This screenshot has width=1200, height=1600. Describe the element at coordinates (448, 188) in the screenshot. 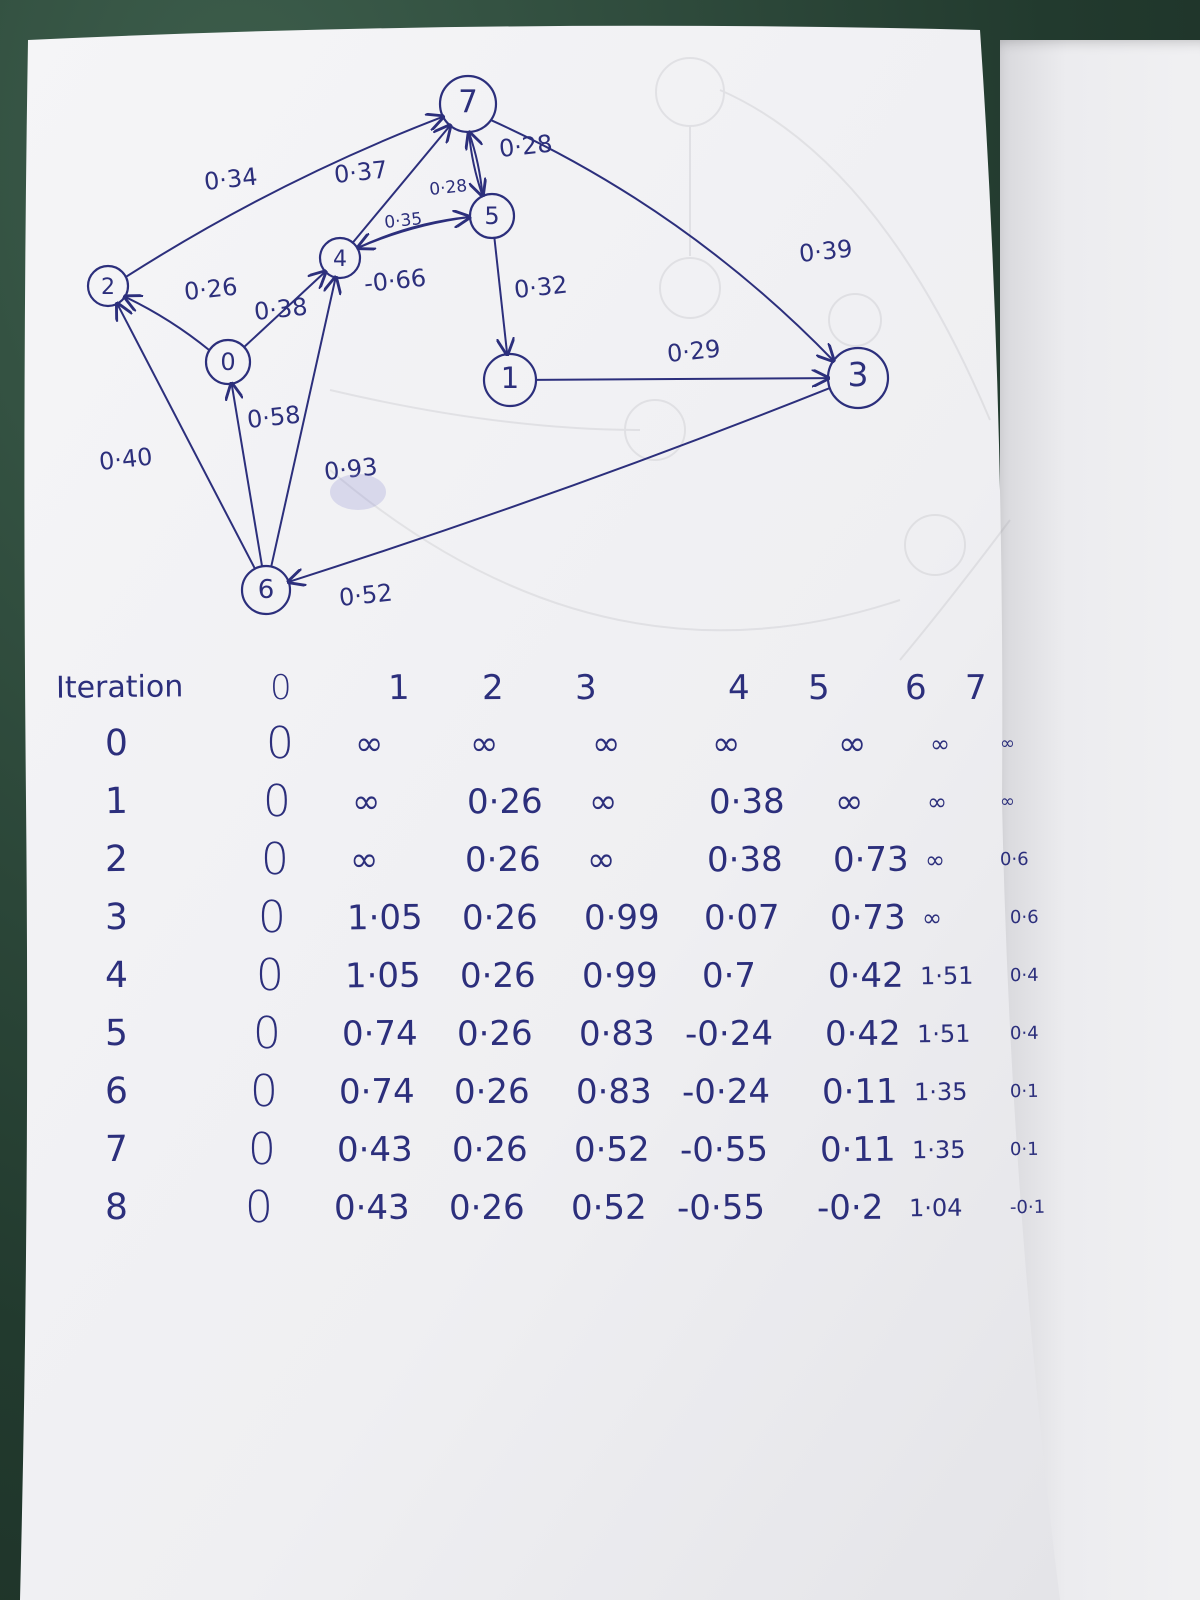

I see `edge-weight-7-5: 0·28` at that location.